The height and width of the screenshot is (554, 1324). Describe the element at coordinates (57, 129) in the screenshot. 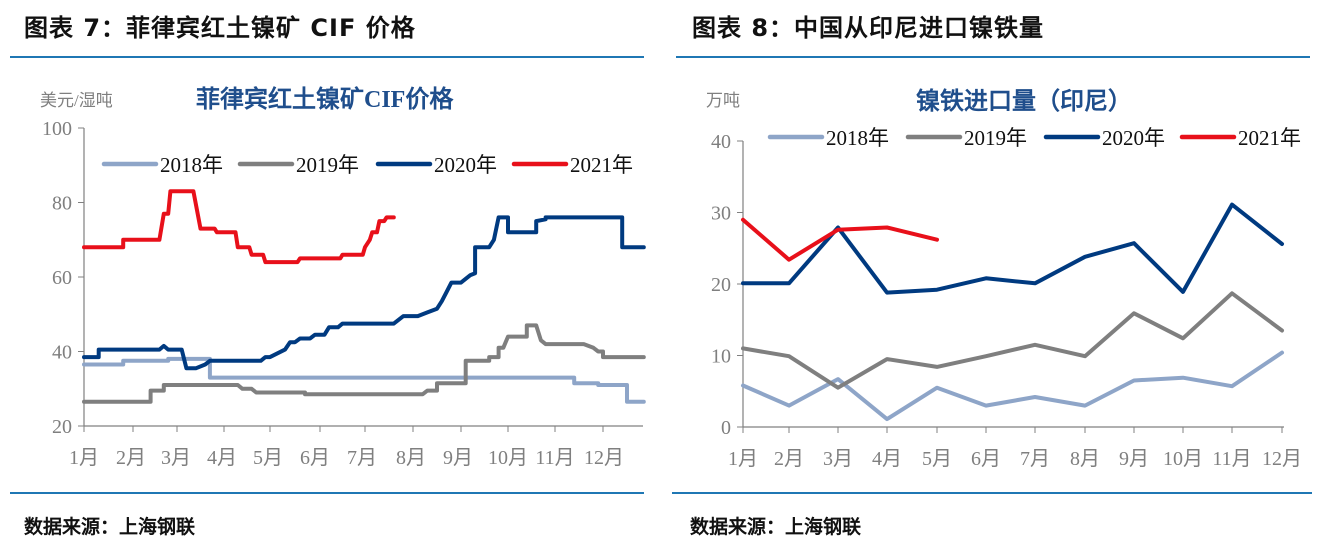

I see `y-tick-label: 100` at that location.